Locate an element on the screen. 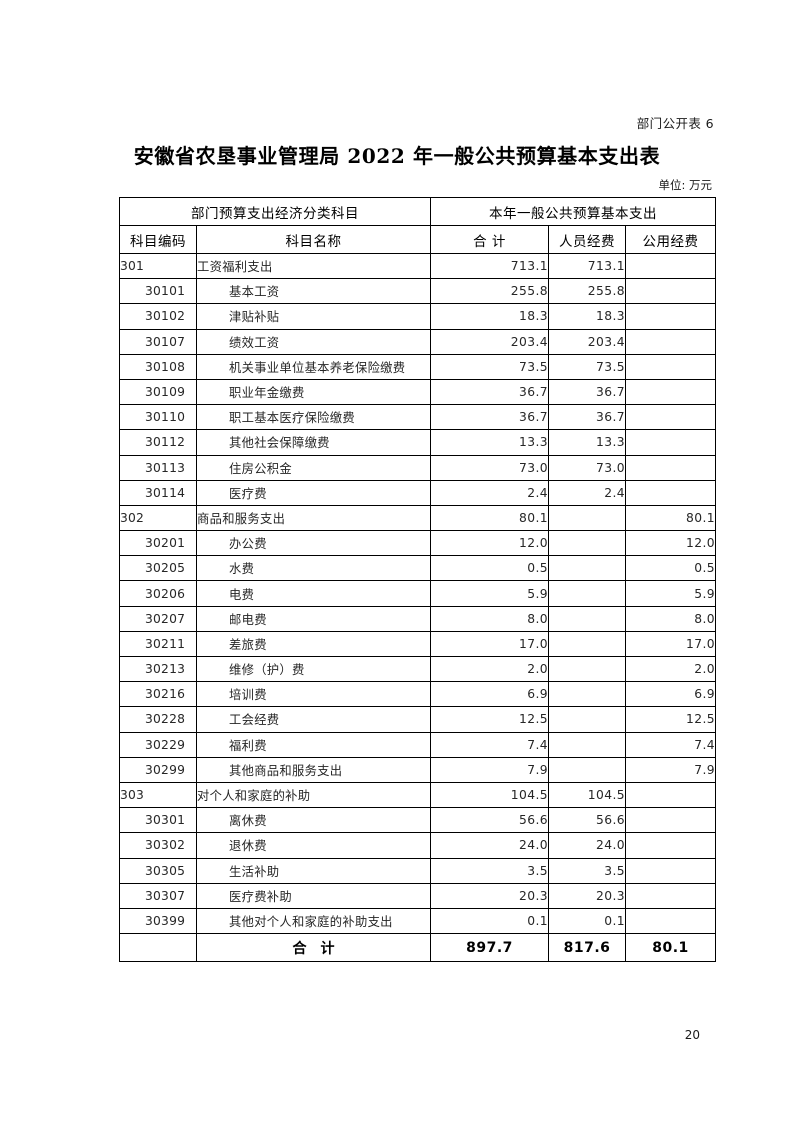  cell-name: 培训费 is located at coordinates (313, 694).